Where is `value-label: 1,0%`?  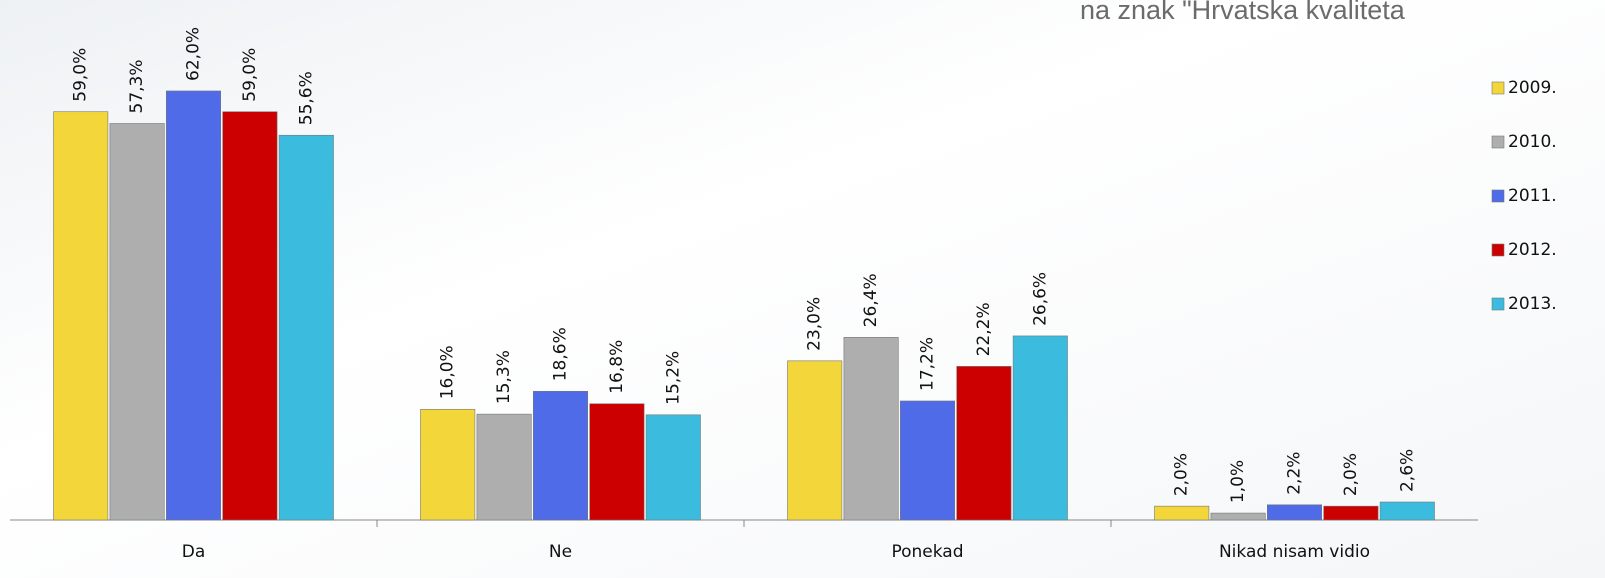
value-label: 1,0% is located at coordinates (1238, 481).